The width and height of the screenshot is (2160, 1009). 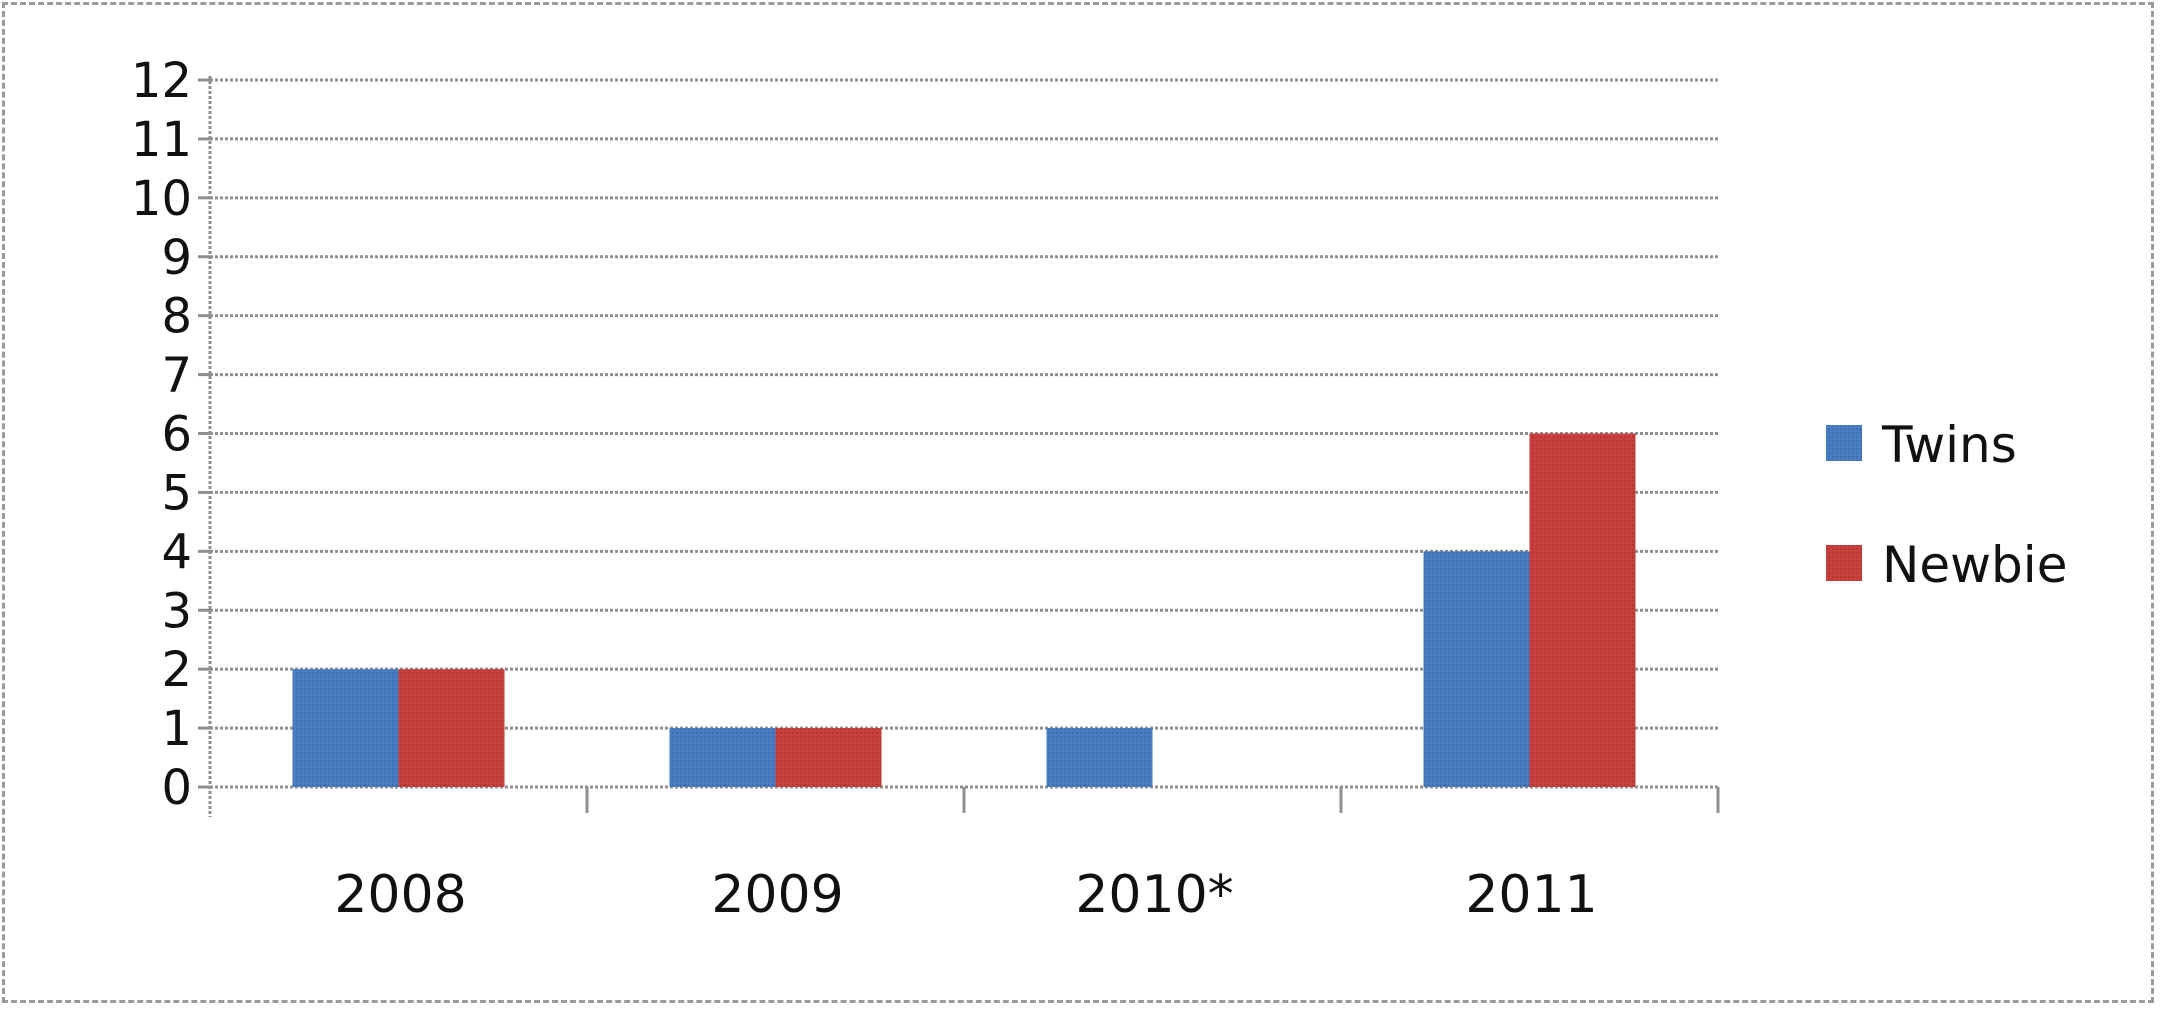 I want to click on x-category-label: 2011, so click(x=1531, y=895).